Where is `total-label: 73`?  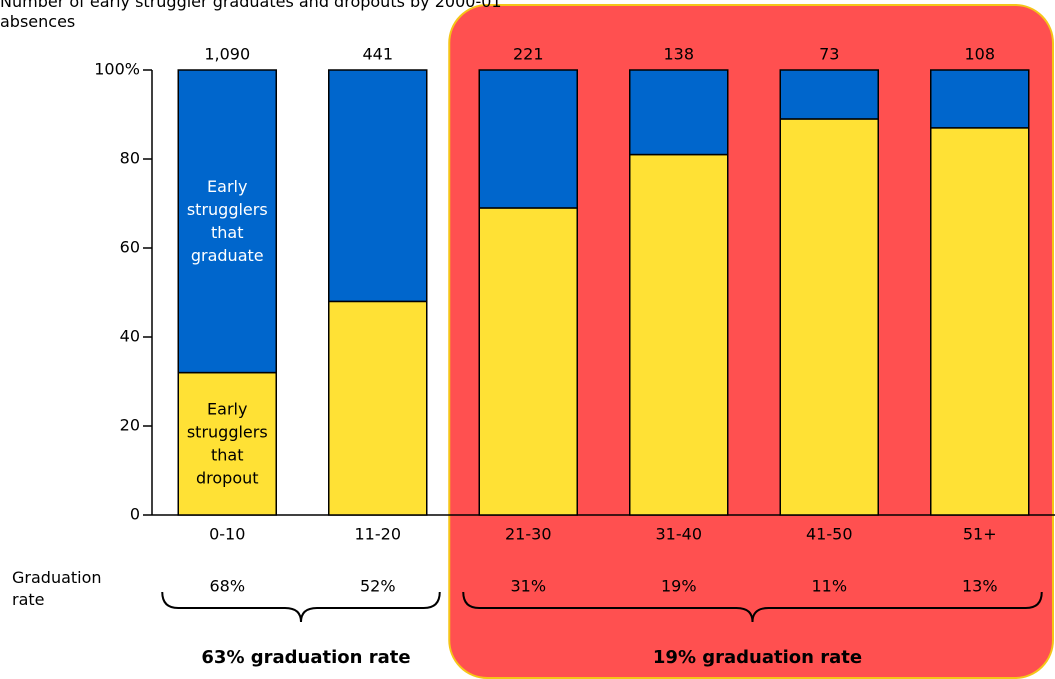
total-label: 73 is located at coordinates (829, 54).